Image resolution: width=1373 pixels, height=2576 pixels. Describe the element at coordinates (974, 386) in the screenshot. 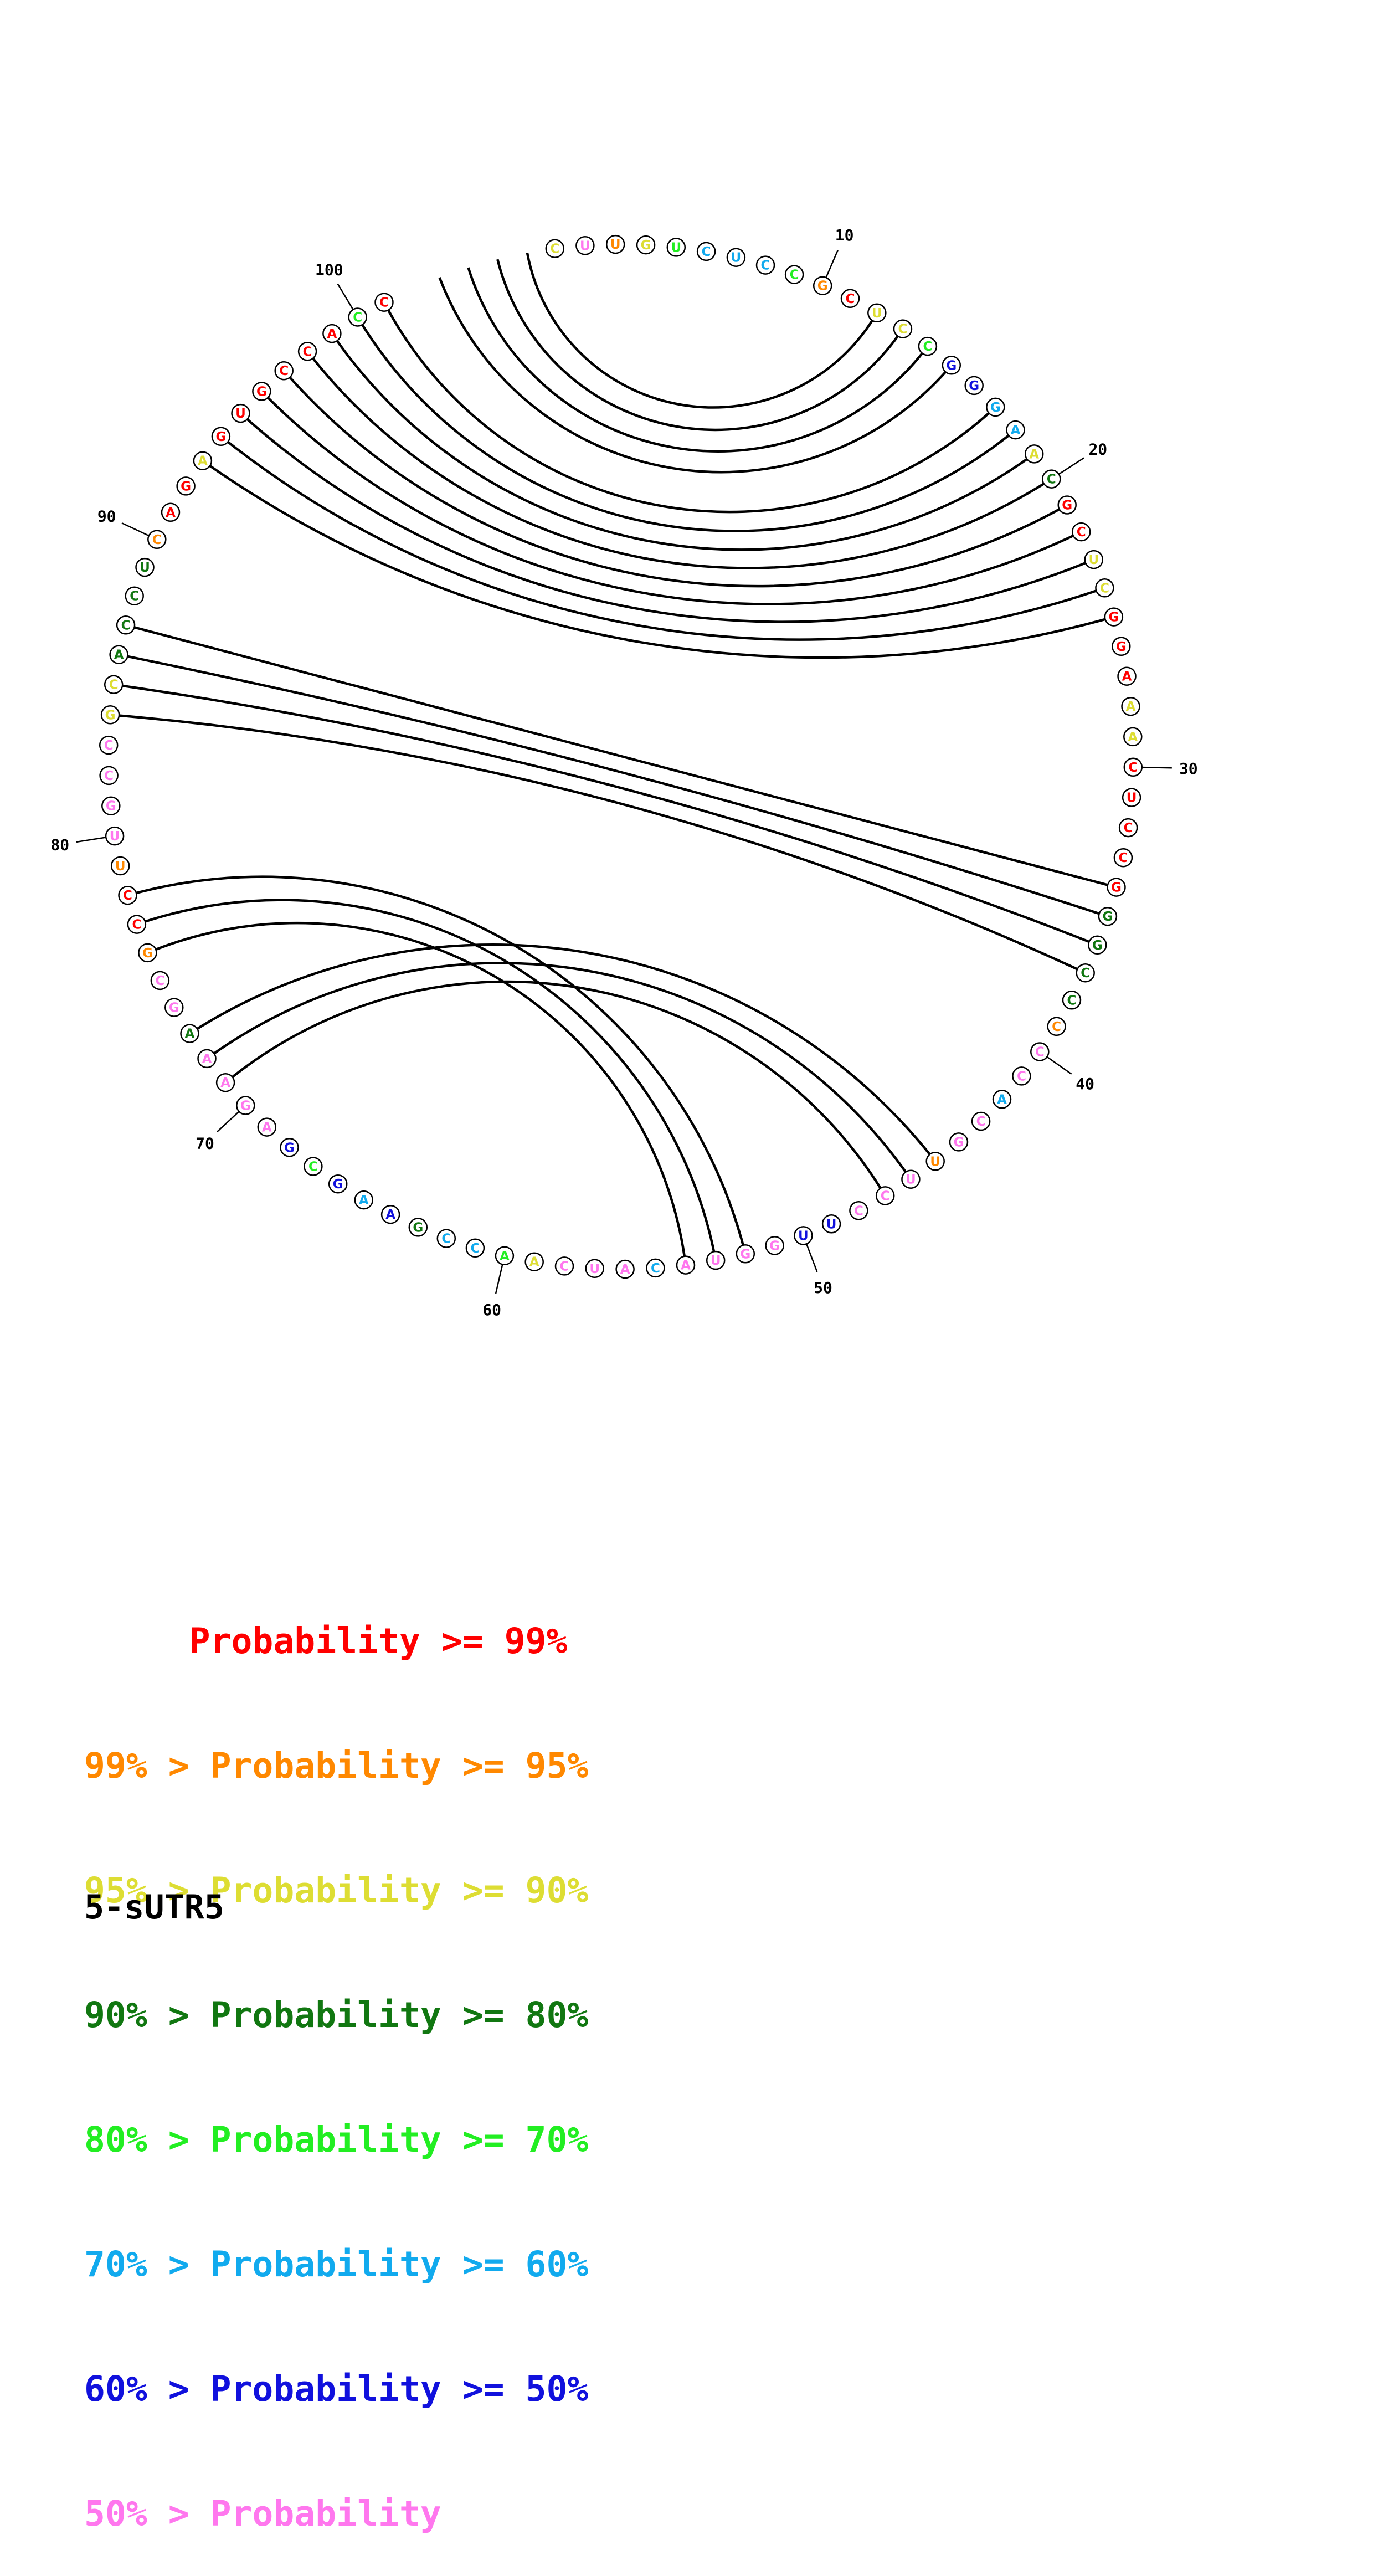

I see `nucleotide-16: G` at that location.